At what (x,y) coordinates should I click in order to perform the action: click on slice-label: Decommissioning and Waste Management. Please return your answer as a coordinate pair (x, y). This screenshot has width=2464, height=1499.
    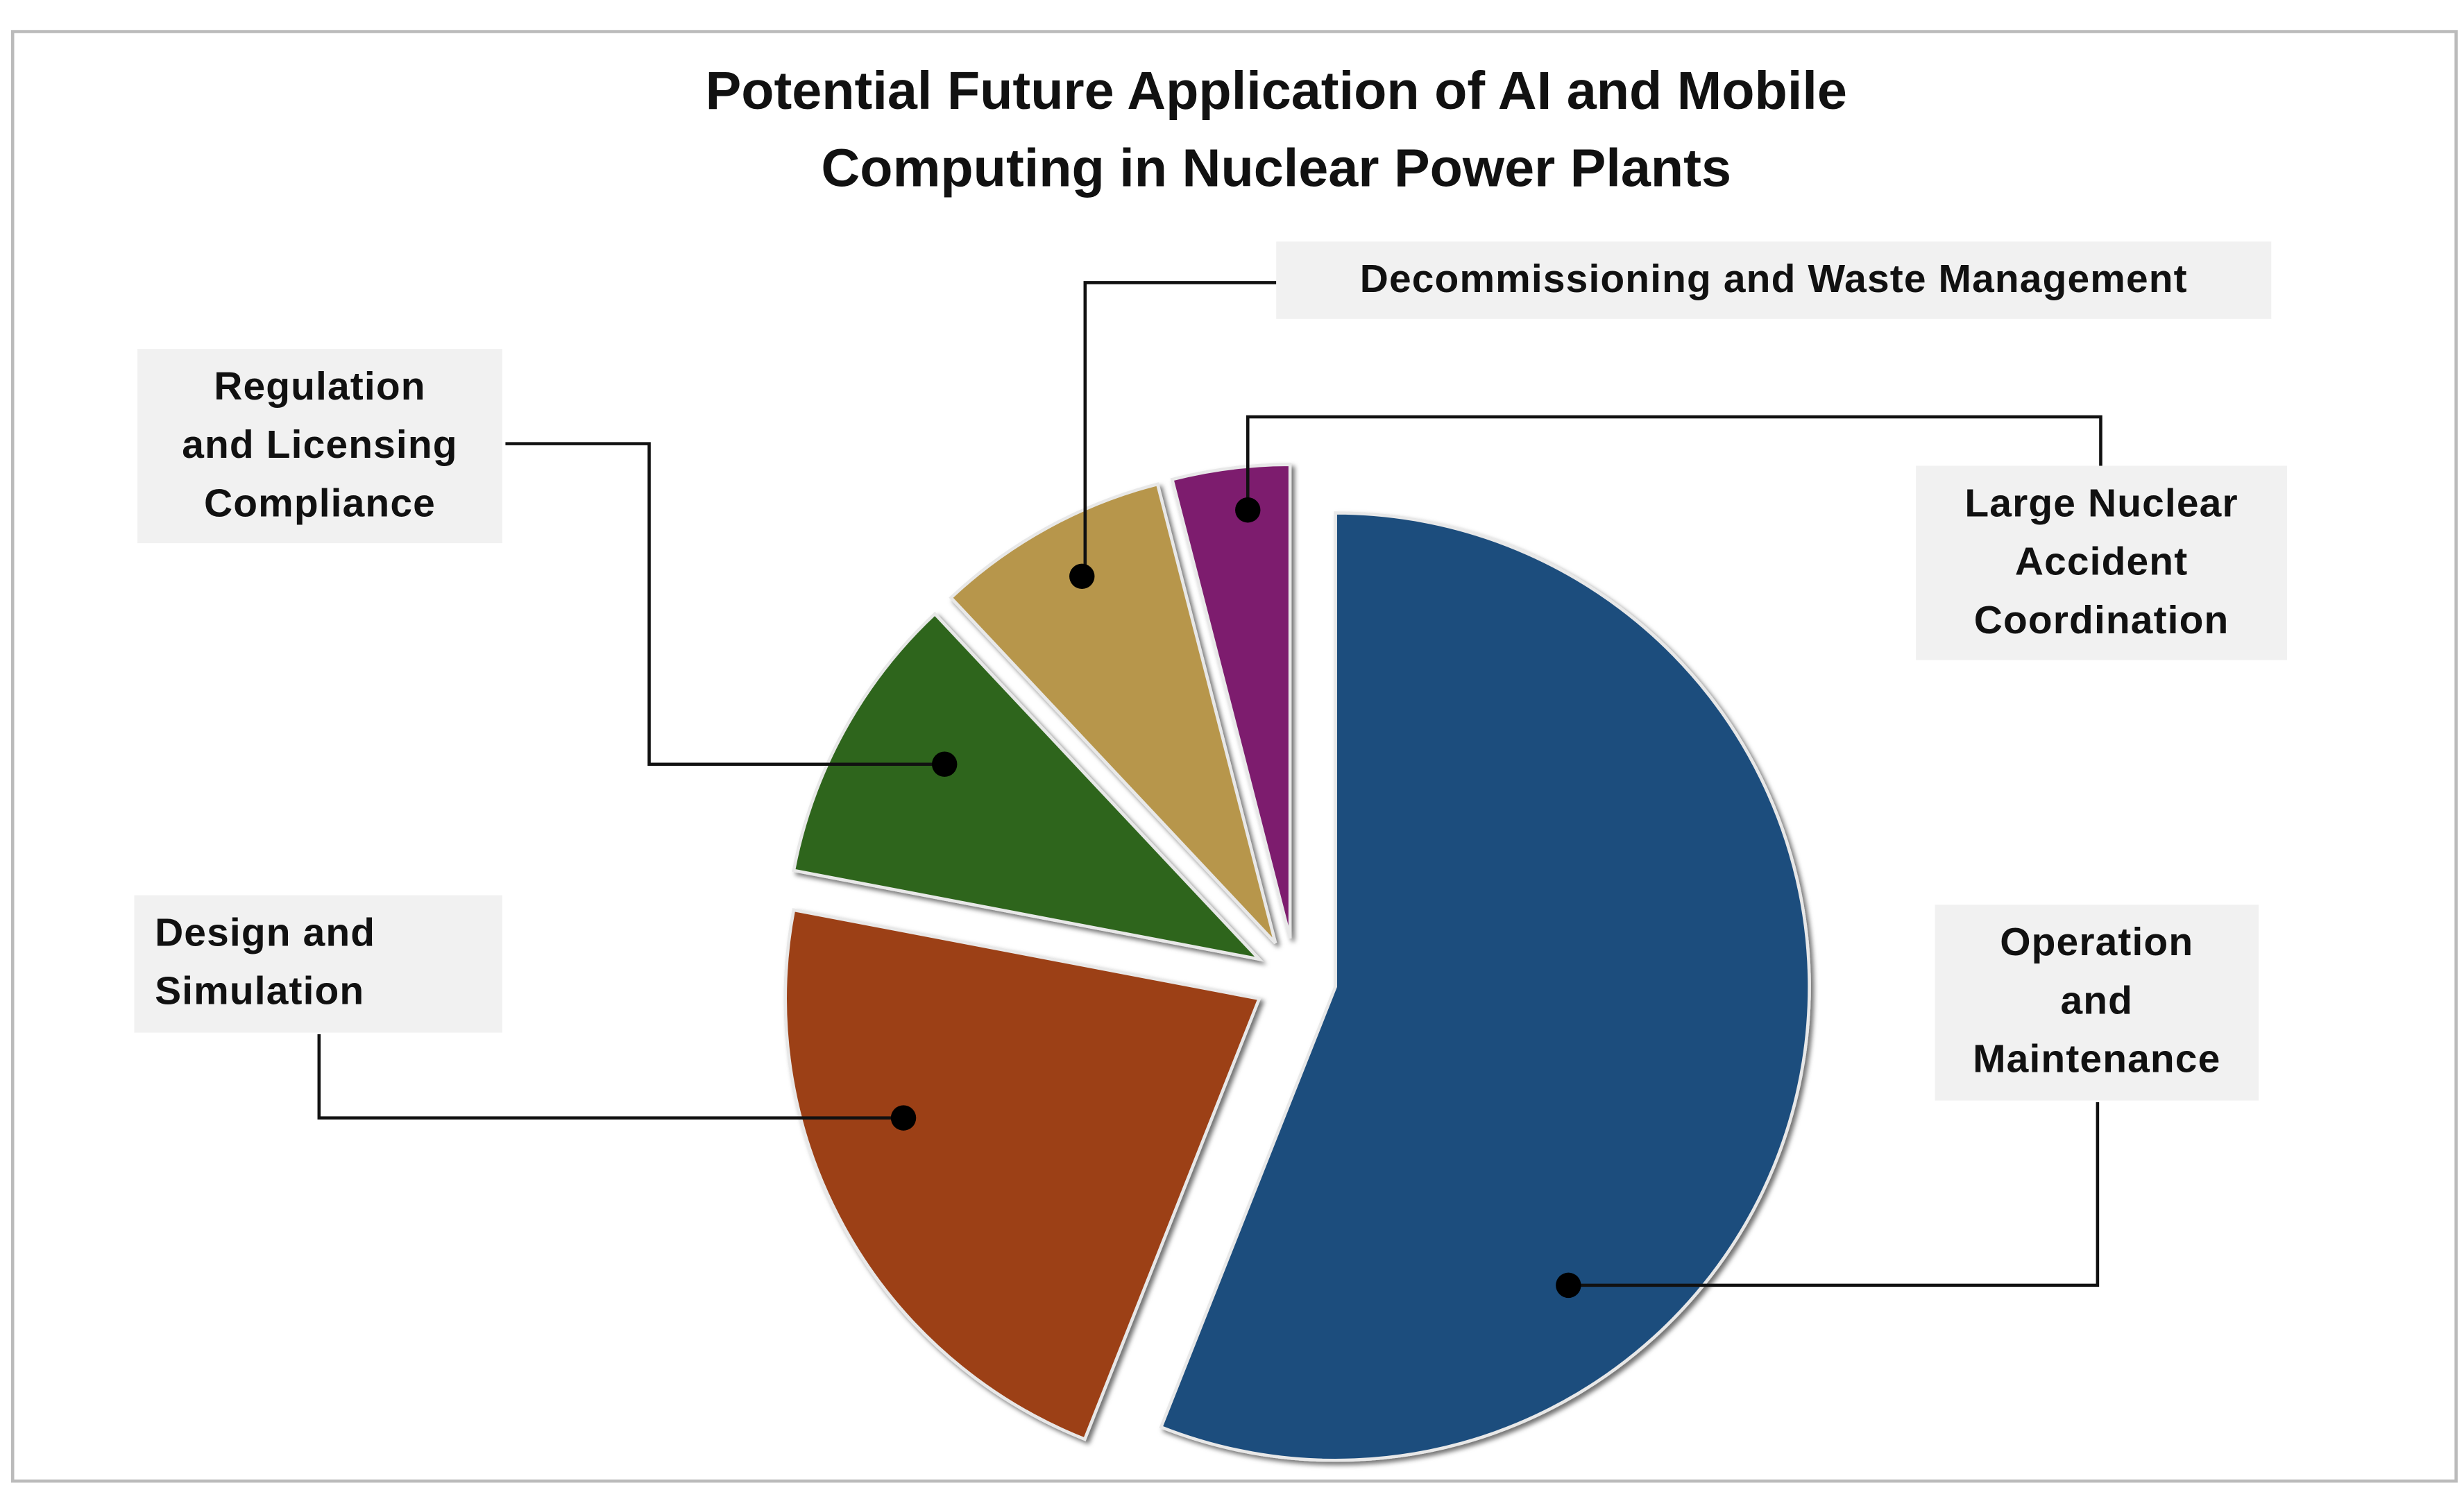
    Looking at the image, I should click on (1774, 280).